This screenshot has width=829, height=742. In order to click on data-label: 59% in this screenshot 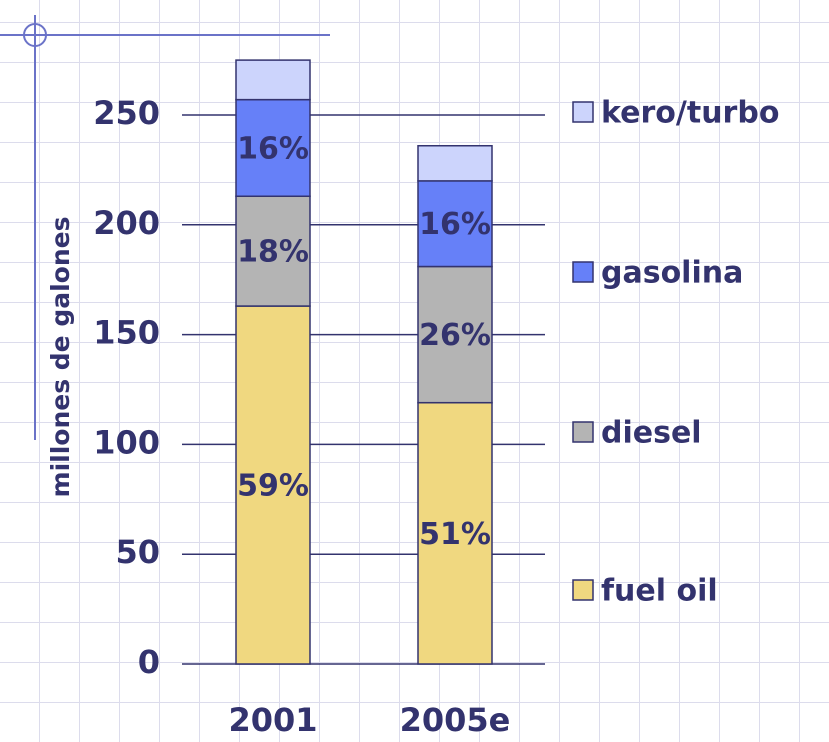, I will do `click(273, 486)`.